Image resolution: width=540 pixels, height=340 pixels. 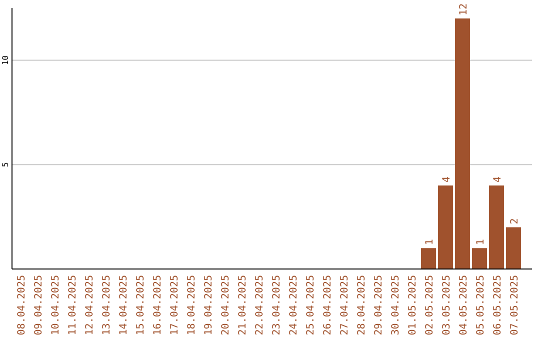 What do you see at coordinates (515, 221) in the screenshot?
I see `data-label: 2` at bounding box center [515, 221].